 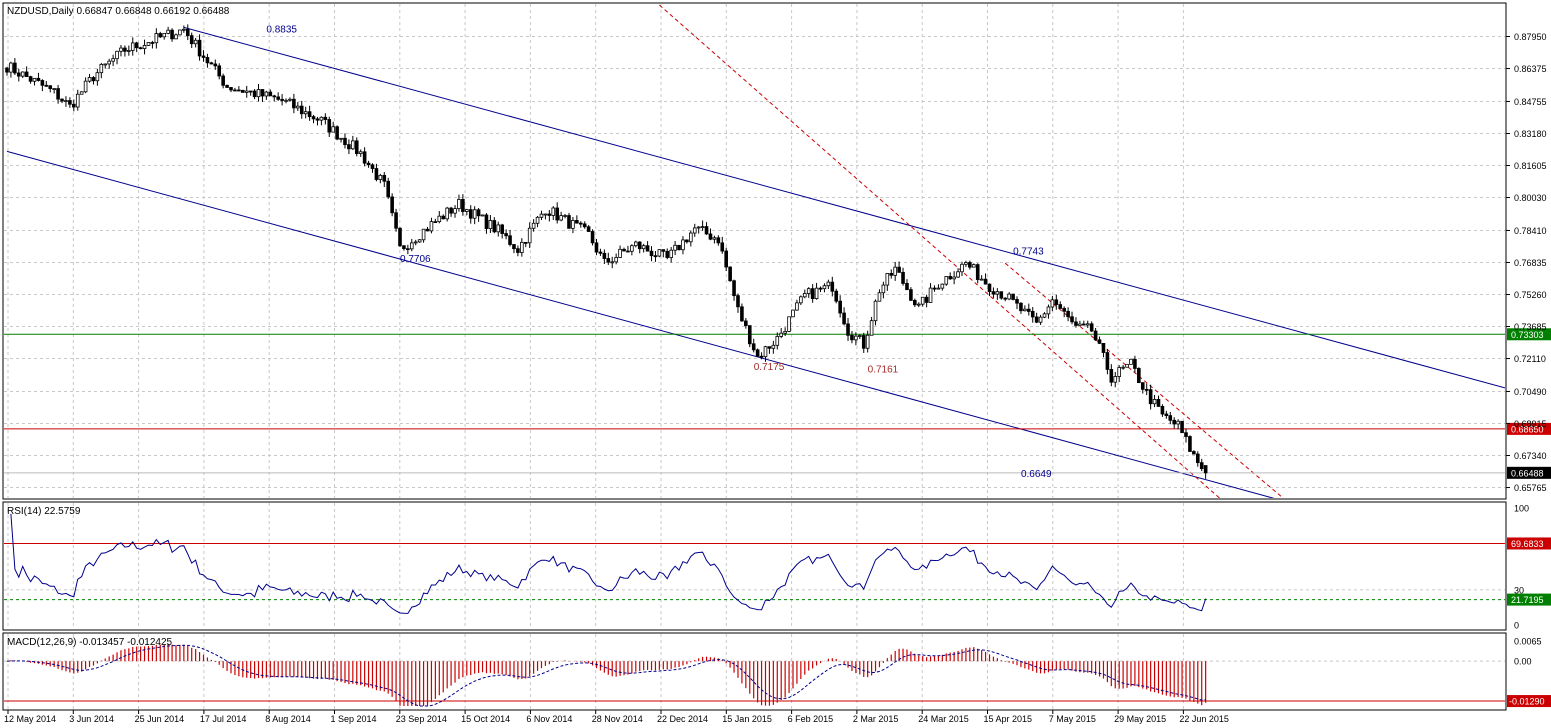 What do you see at coordinates (606, 675) in the screenshot?
I see `macd-signal-line` at bounding box center [606, 675].